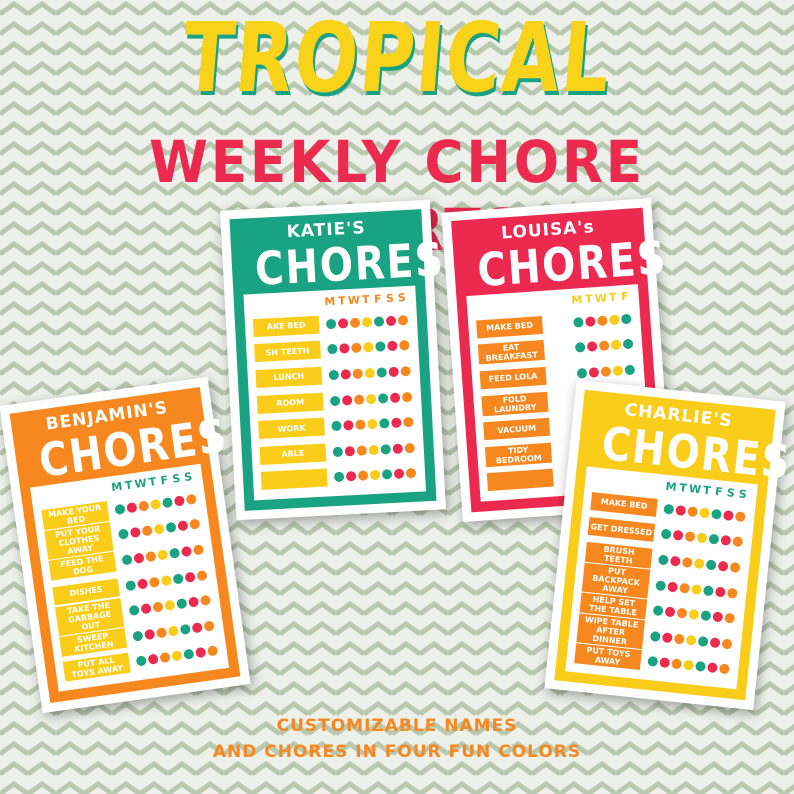 Image resolution: width=794 pixels, height=794 pixels. I want to click on chore-grid: M T W T F S S AKE BED SH TEETH LUNCH ROOM WORK ABLE, so click(334, 393).